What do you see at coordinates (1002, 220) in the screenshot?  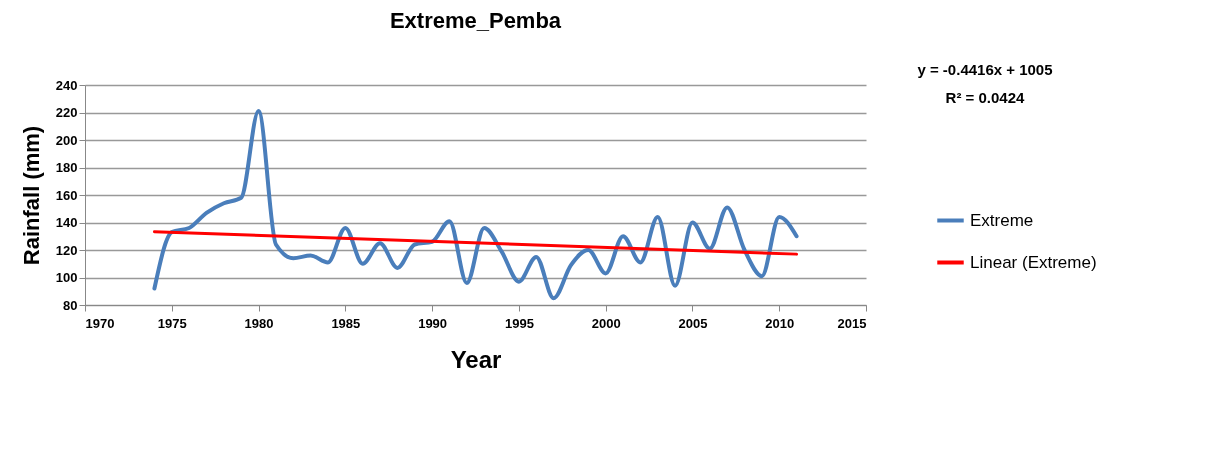 I see `legend-label: Extreme` at bounding box center [1002, 220].